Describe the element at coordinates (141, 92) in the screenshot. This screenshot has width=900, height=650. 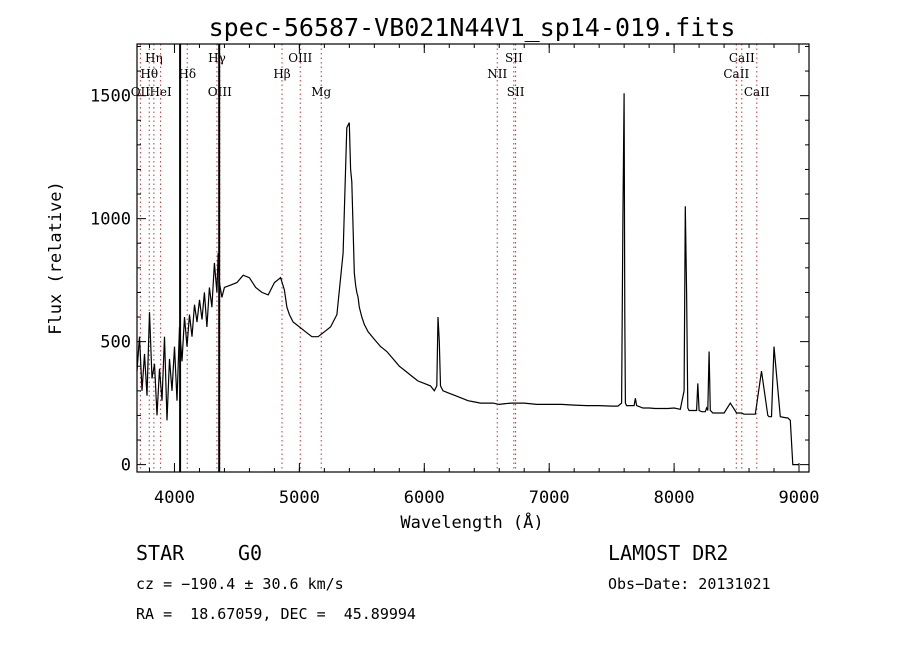
I see `line-label: OII` at that location.